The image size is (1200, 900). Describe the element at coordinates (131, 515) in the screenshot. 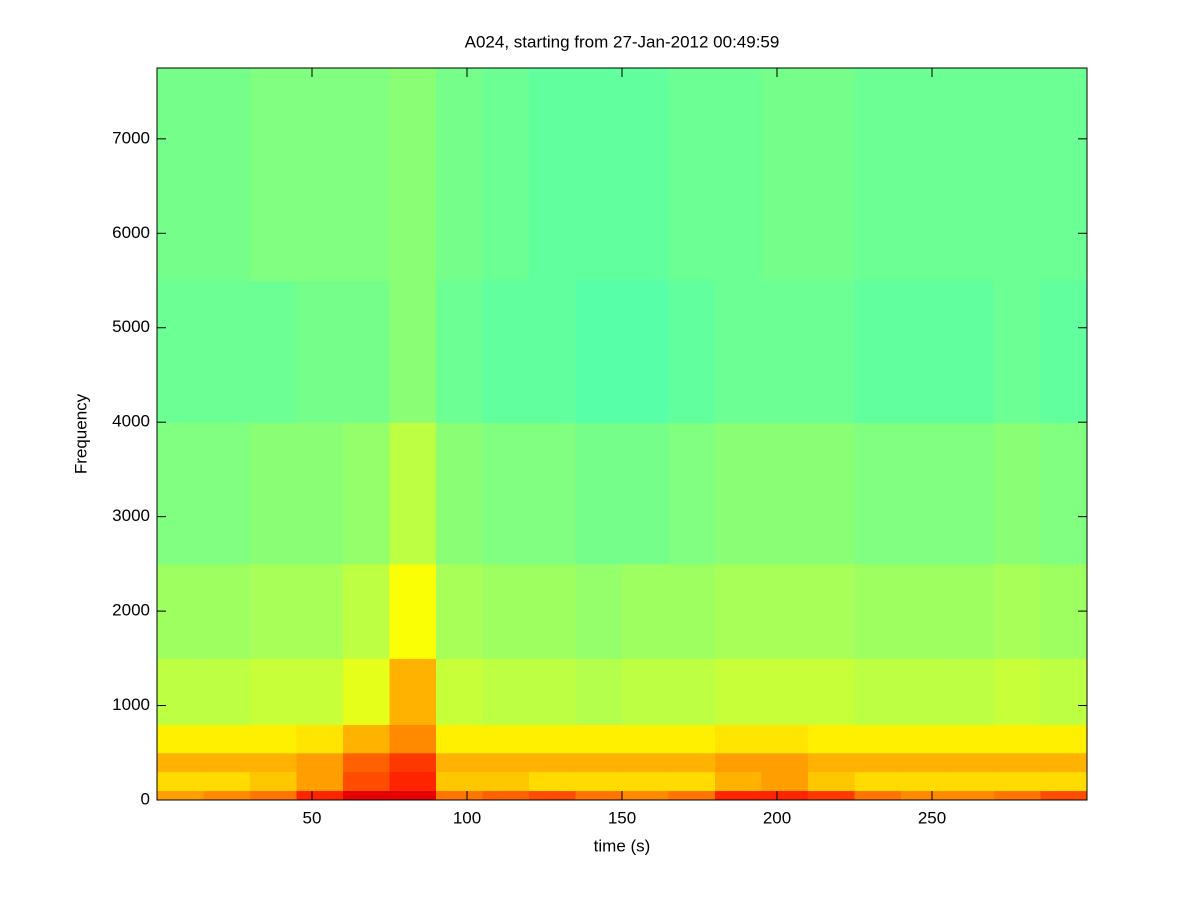

I see `y-tick-label: 3000` at that location.